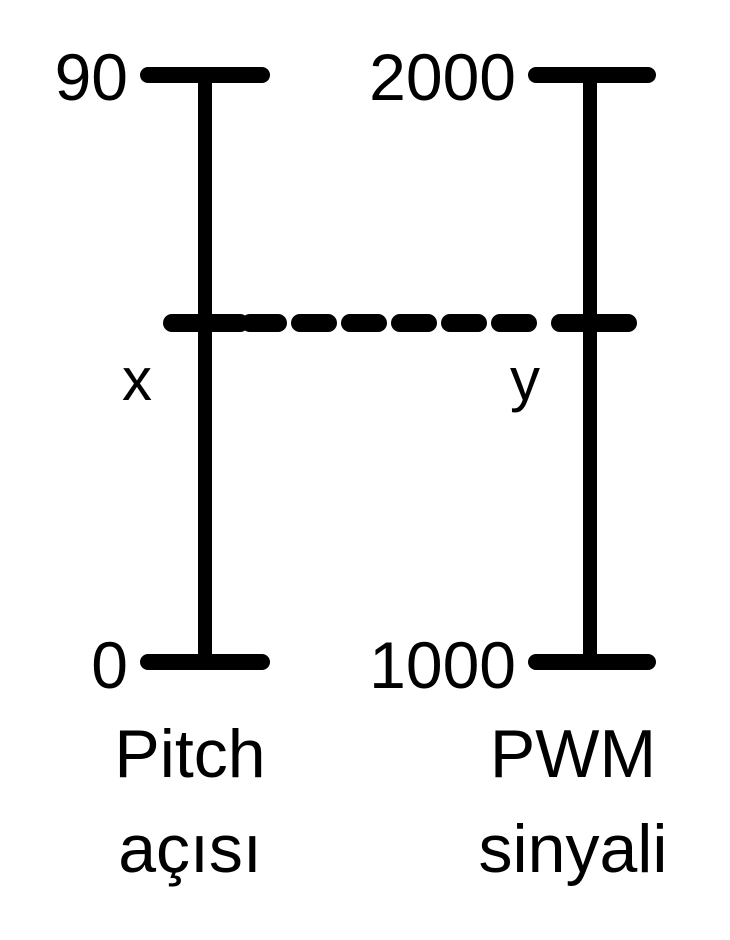 The width and height of the screenshot is (730, 940). Describe the element at coordinates (190, 849) in the screenshot. I see `left-scale-caption-line2: açısı` at that location.